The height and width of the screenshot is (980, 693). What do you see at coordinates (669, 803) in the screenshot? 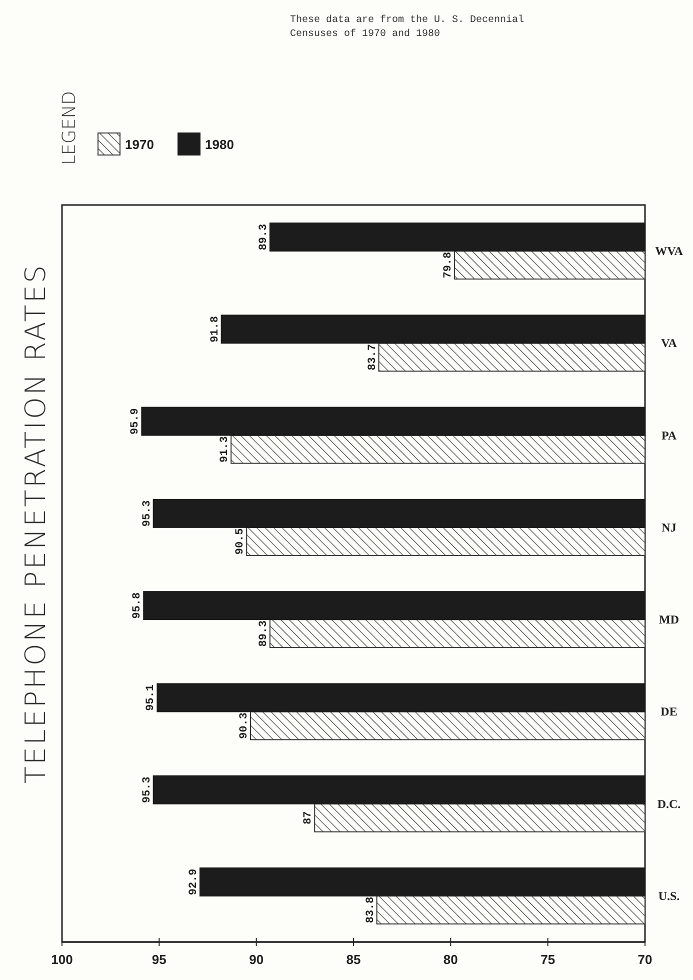
I see `y-tick-label: D.C.` at bounding box center [669, 803].